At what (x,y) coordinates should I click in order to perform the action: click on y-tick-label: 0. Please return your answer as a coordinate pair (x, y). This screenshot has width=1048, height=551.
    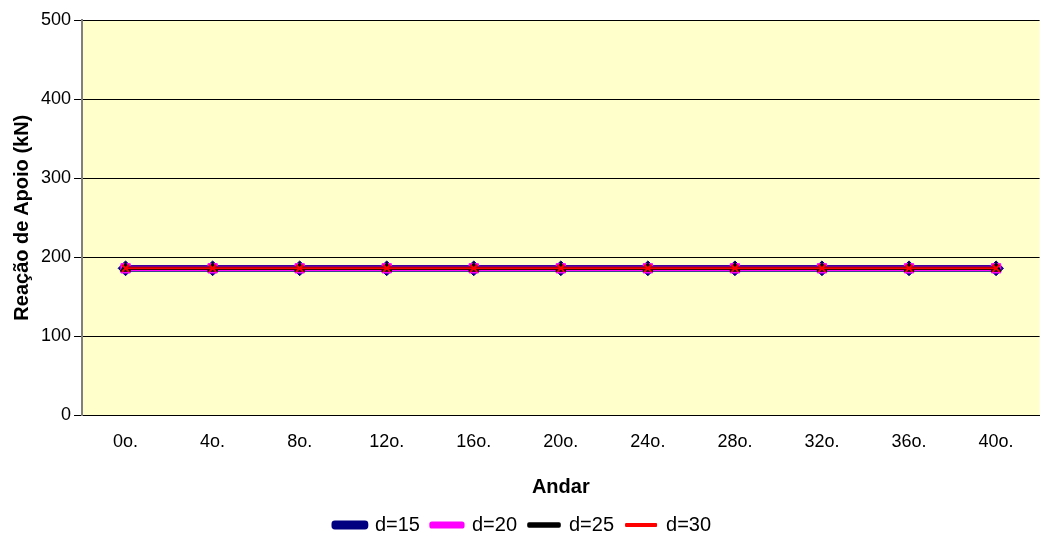
    Looking at the image, I should click on (66, 414).